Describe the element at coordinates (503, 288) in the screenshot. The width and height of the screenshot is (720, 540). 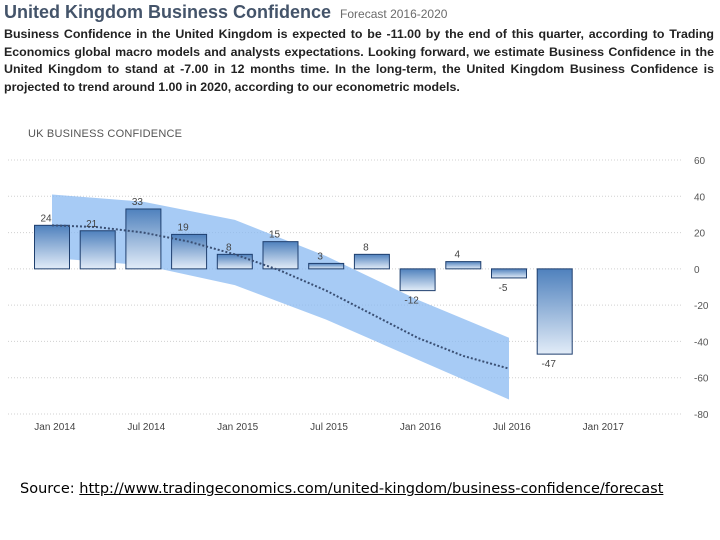
I see `data-label: -5` at that location.